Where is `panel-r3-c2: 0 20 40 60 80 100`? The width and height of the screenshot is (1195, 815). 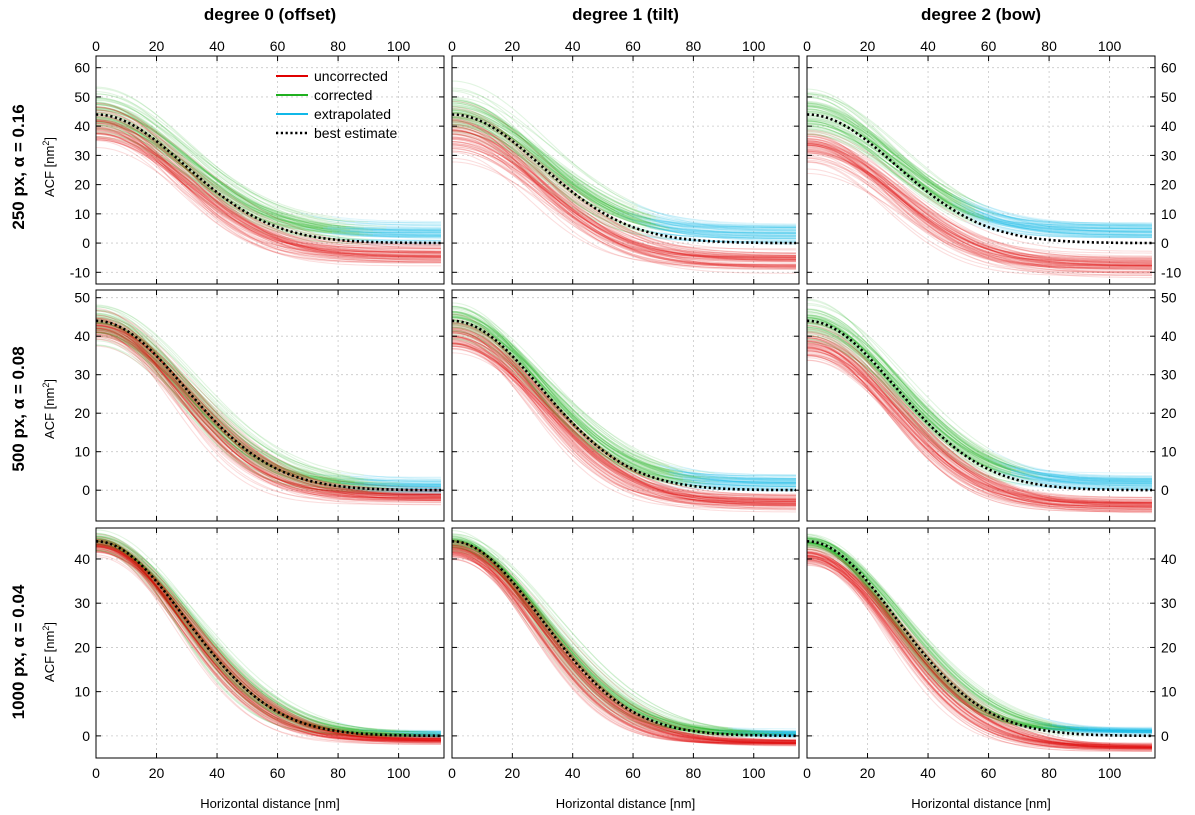
panel-r3-c2: 0 20 40 60 80 100 is located at coordinates (624, 654).